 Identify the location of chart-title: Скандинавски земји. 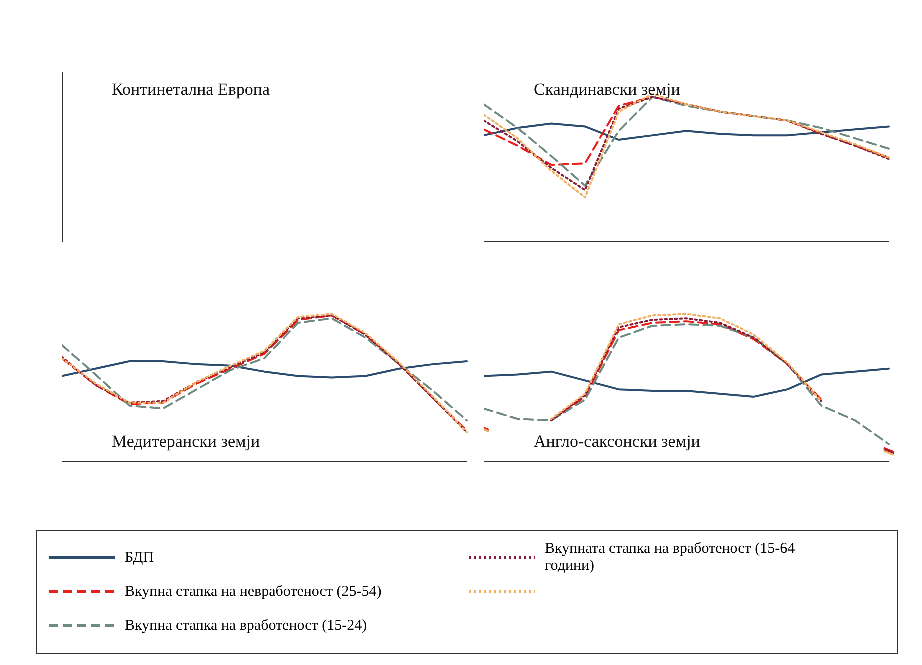
(607, 90).